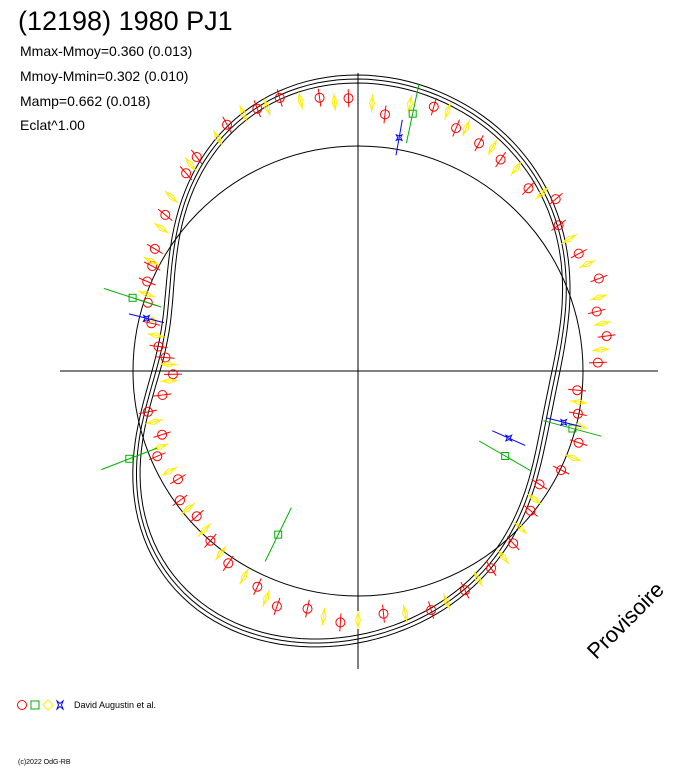  What do you see at coordinates (104, 76) in the screenshot?
I see `stat-mmoy-mmin: Mmoy-Mmin=0.302 (0.010)` at bounding box center [104, 76].